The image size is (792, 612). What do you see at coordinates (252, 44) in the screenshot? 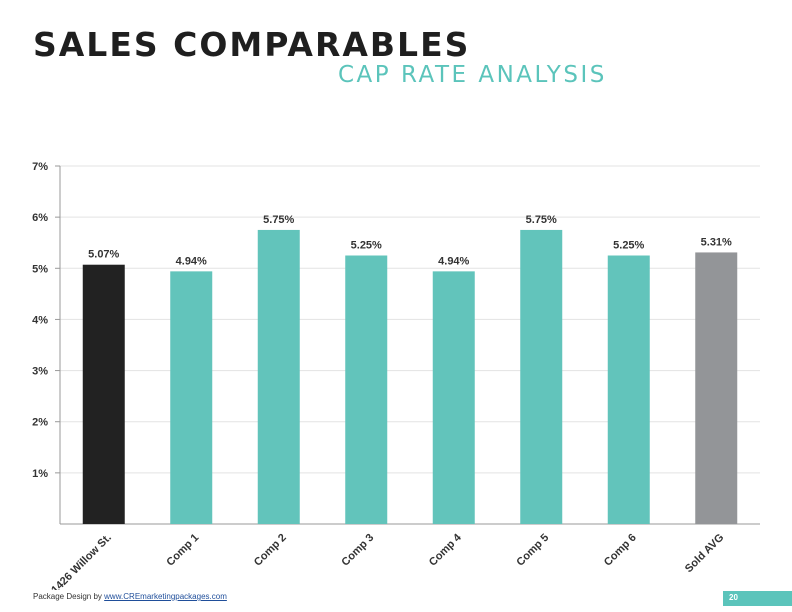
I see `page-title: SALES COMPARABLES` at bounding box center [252, 44].